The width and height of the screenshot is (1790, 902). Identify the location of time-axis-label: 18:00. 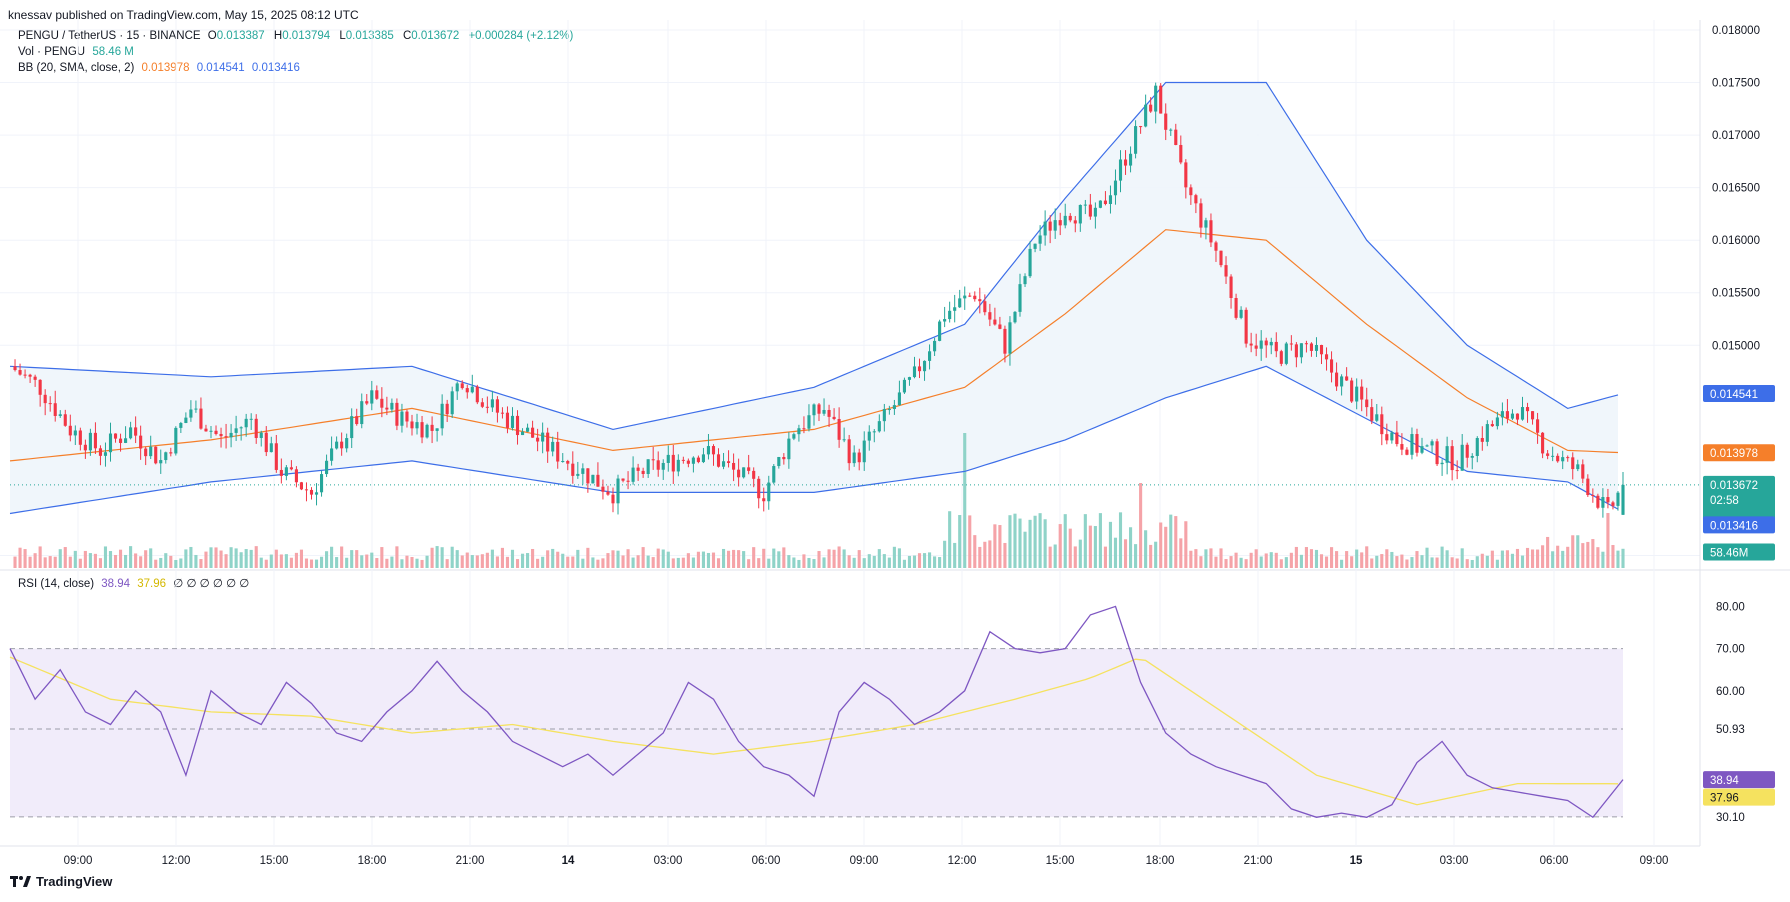
(372, 861).